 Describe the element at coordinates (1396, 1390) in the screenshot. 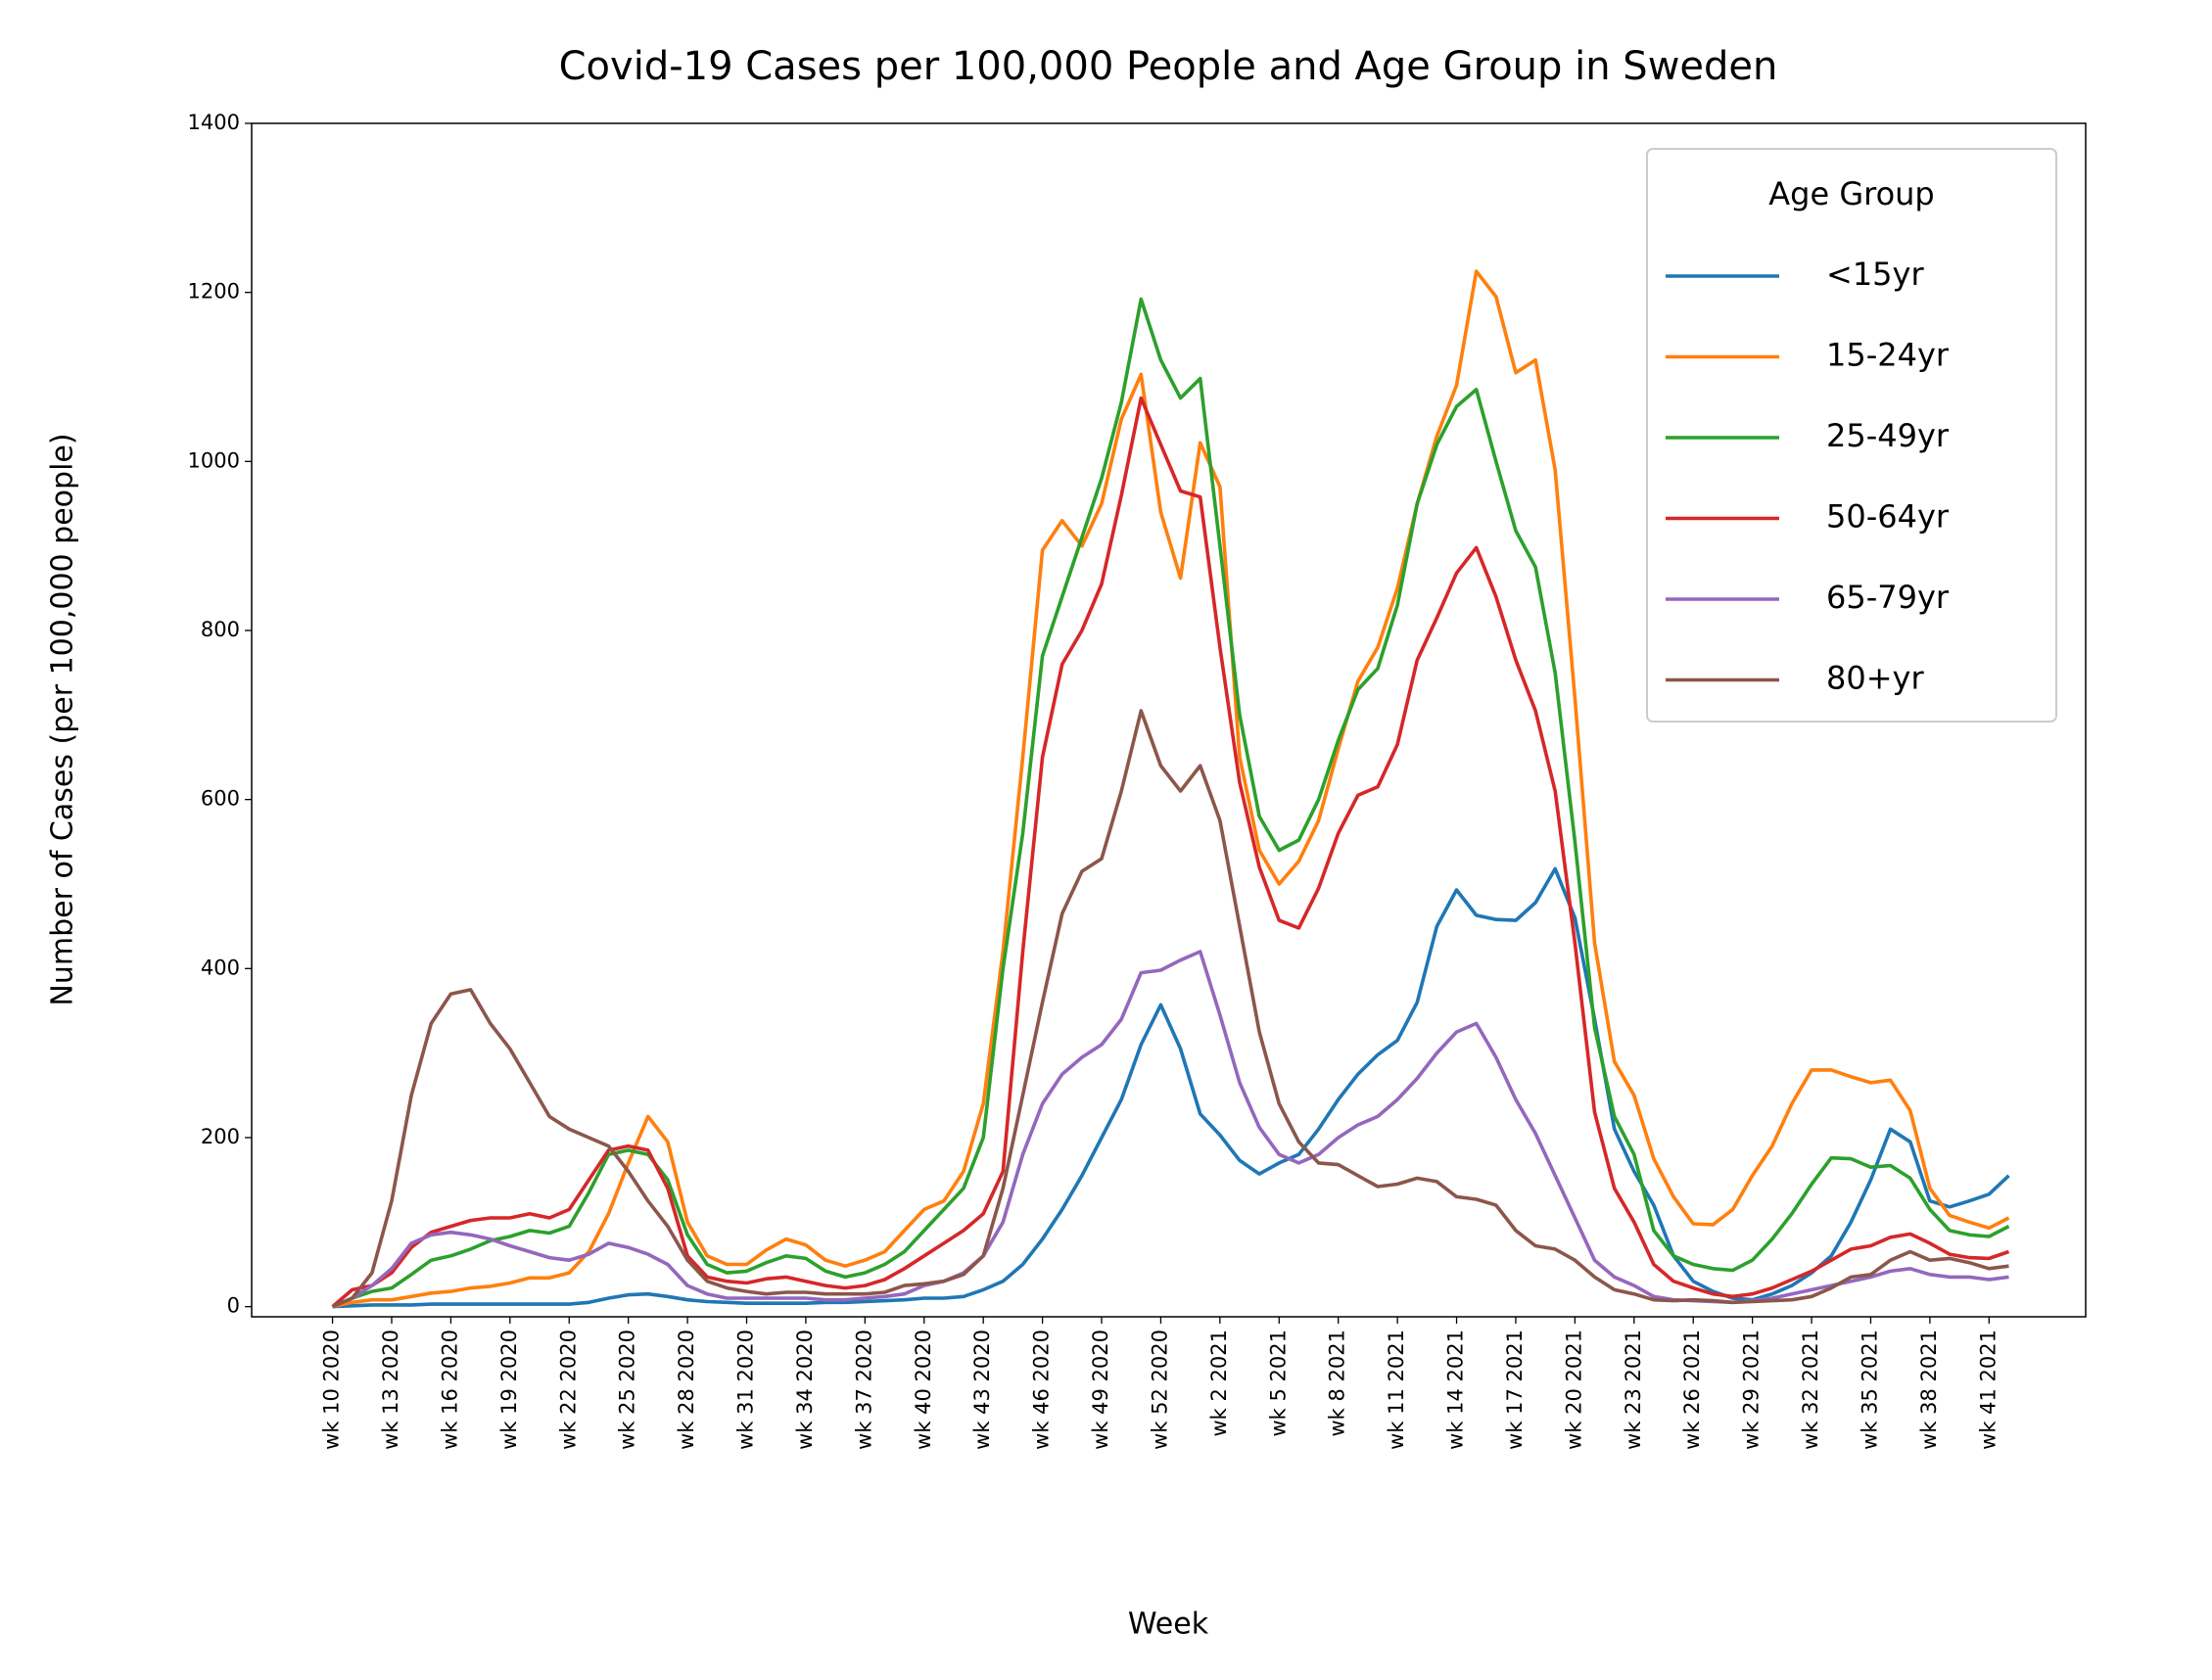

I see `x-tick-label: wk 11 2021` at that location.